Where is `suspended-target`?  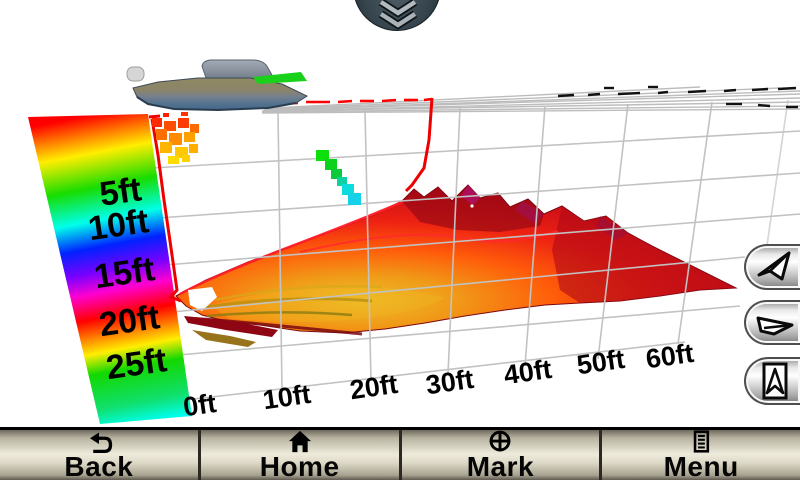 suspended-target is located at coordinates (338, 177).